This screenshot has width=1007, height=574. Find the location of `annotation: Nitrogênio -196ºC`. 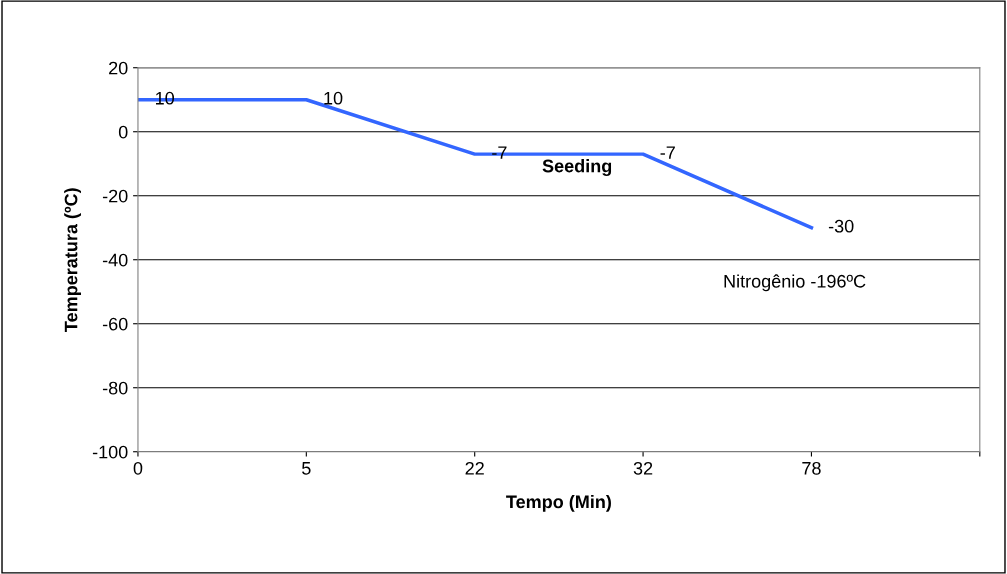

annotation: Nitrogênio -196ºC is located at coordinates (795, 283).